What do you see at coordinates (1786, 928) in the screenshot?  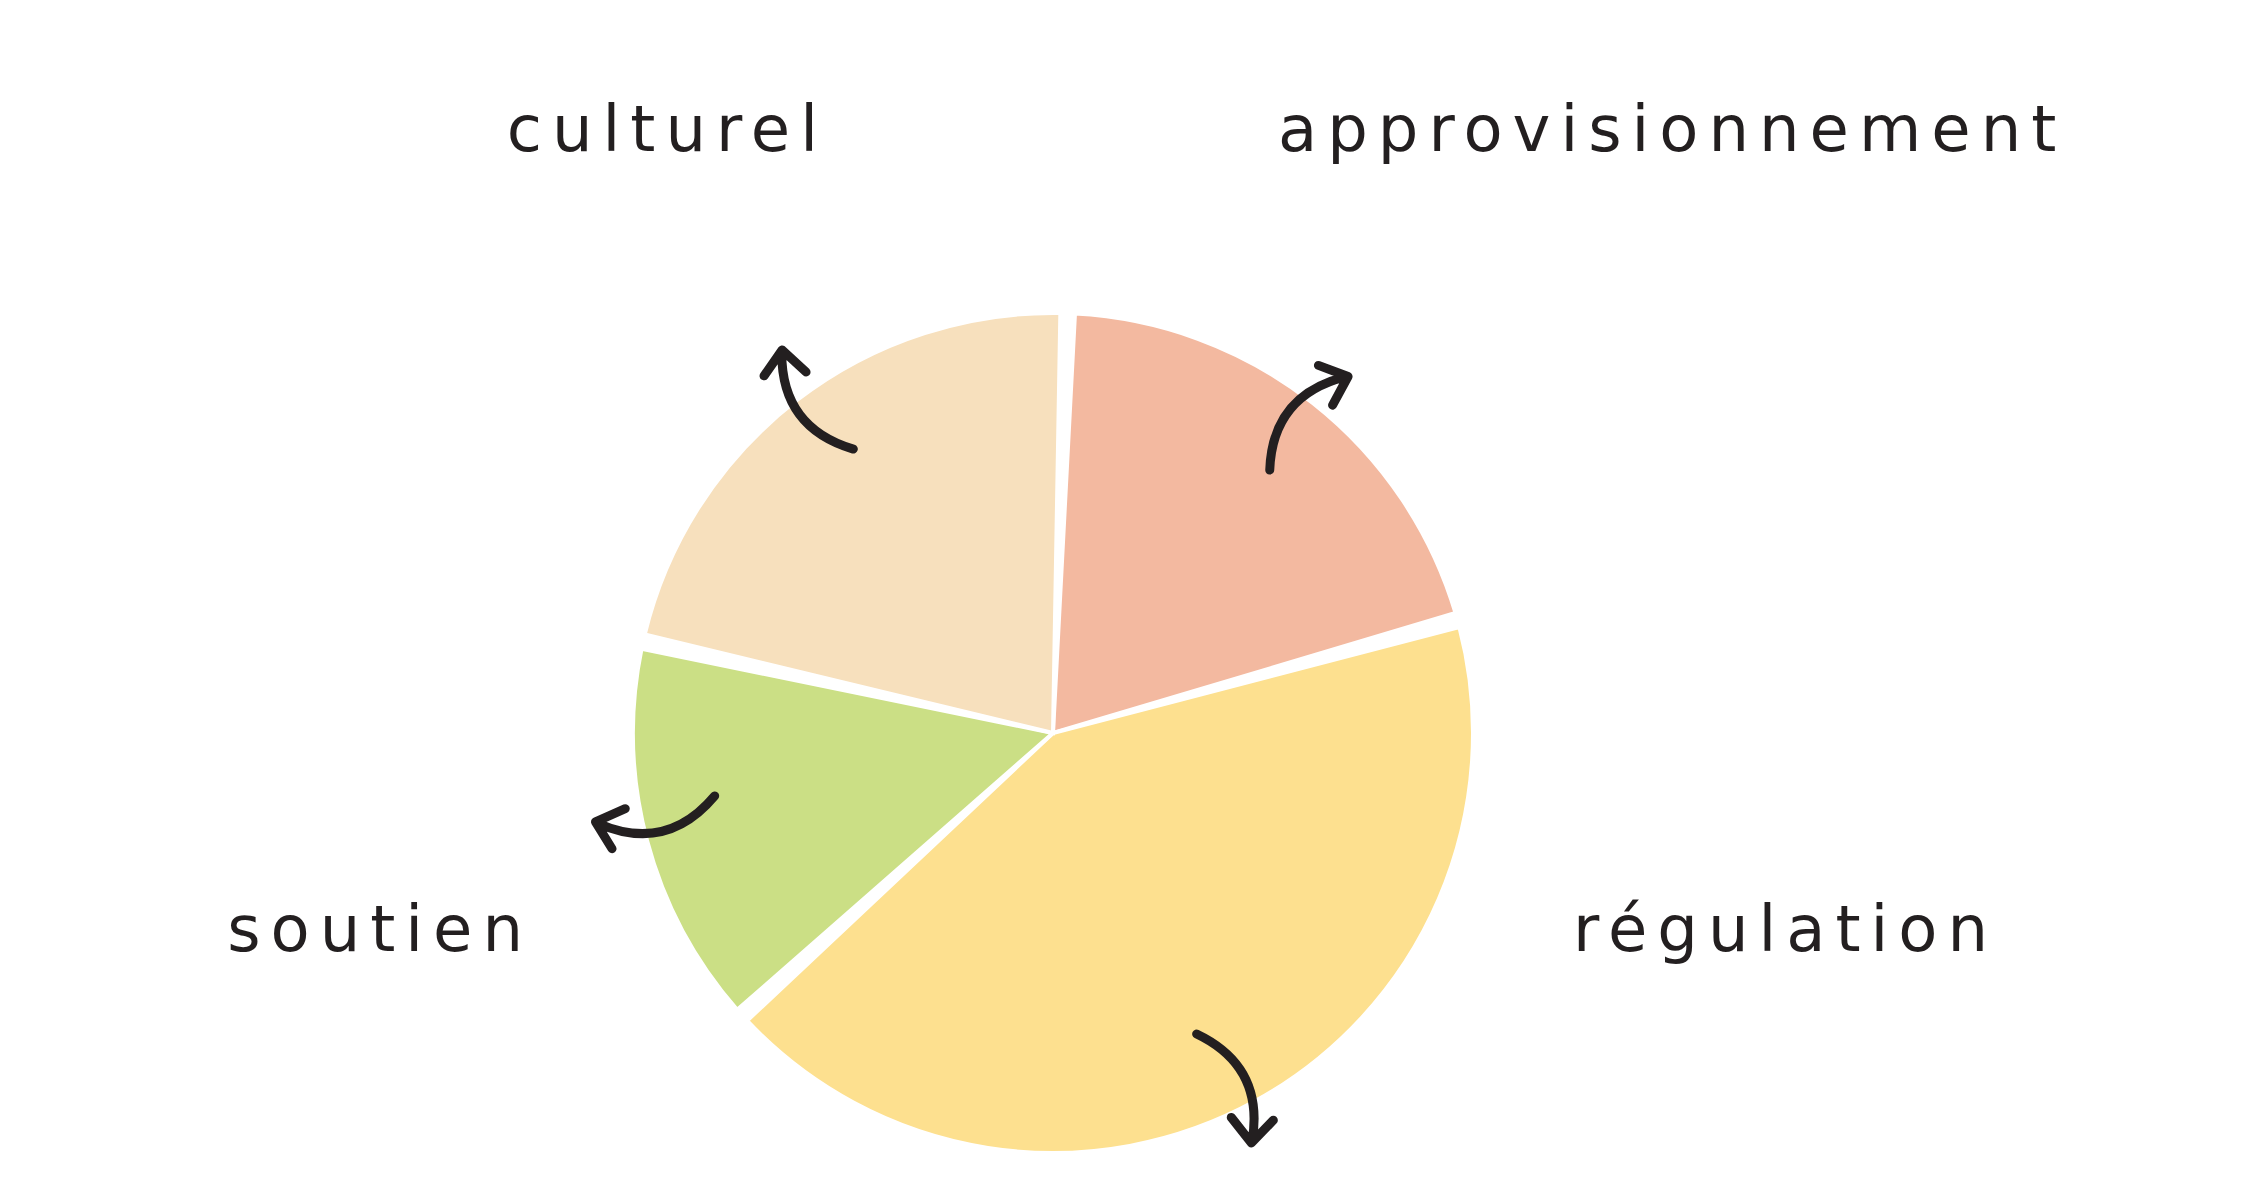 I see `slice-label: régulation` at bounding box center [1786, 928].